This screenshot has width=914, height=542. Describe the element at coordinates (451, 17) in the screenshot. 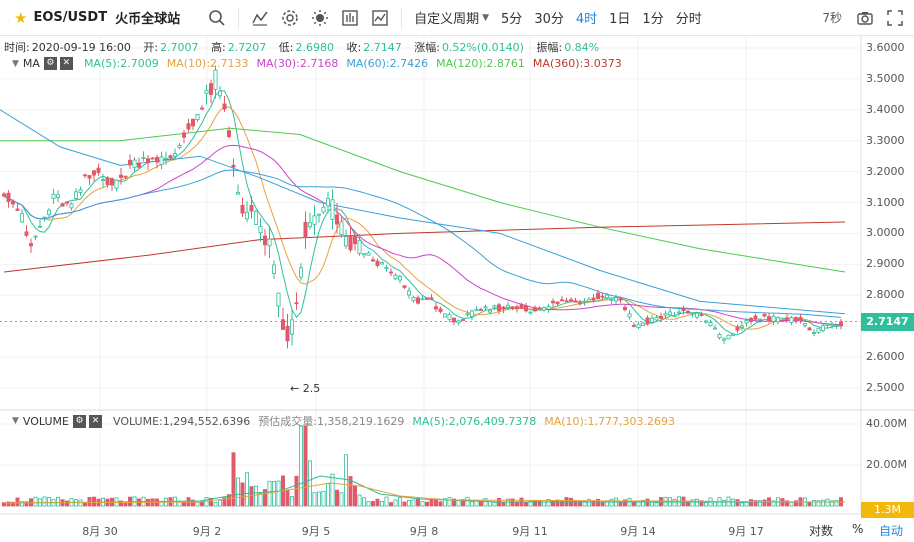

I see `custom-period-dropdown: 自定义周期 ▼` at that location.